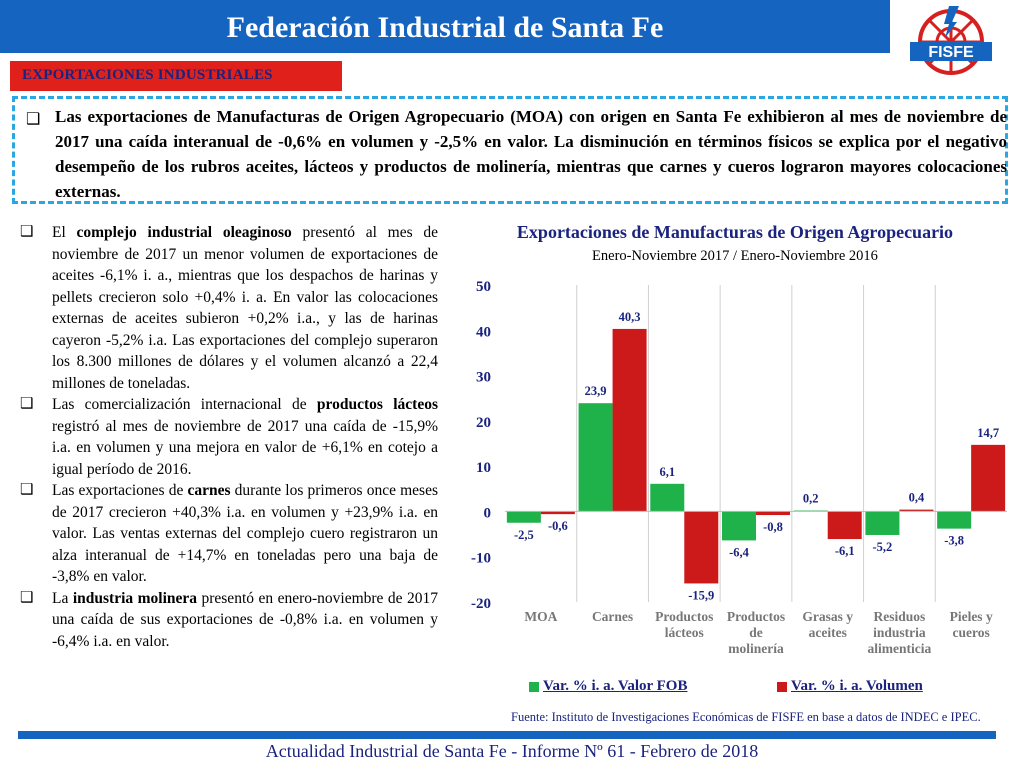 This screenshot has height=768, width=1024. I want to click on legend-label-valor: Var. % i. a. Valor FOB, so click(615, 686).